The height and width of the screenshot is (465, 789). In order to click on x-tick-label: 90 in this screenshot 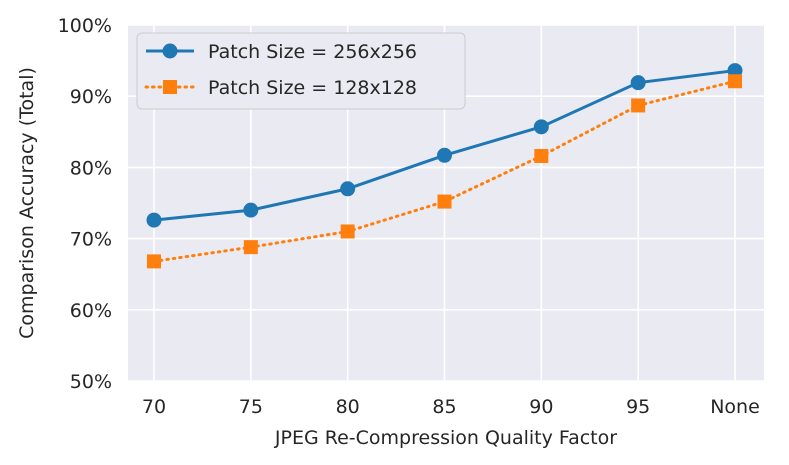, I will do `click(541, 407)`.